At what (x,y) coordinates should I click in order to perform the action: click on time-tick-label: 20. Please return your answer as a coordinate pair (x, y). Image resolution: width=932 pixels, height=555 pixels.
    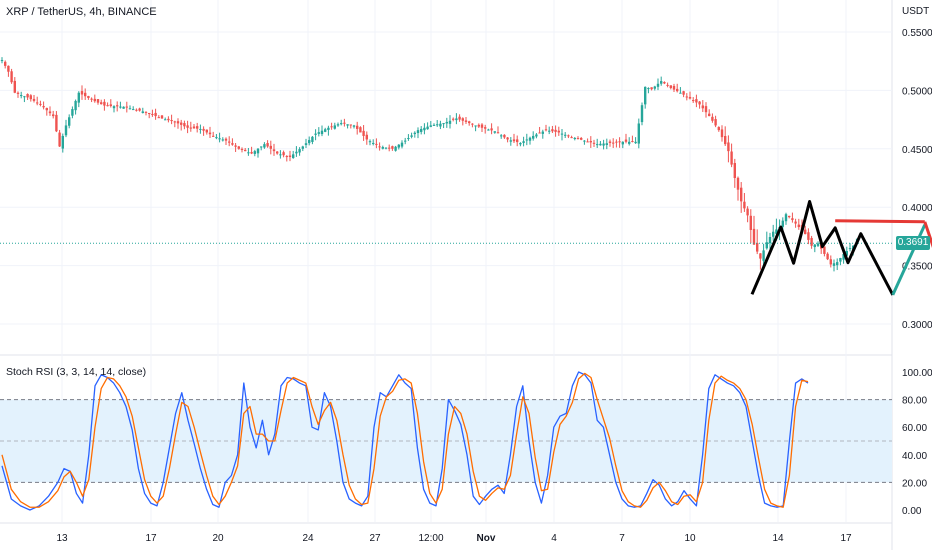
    Looking at the image, I should click on (218, 538).